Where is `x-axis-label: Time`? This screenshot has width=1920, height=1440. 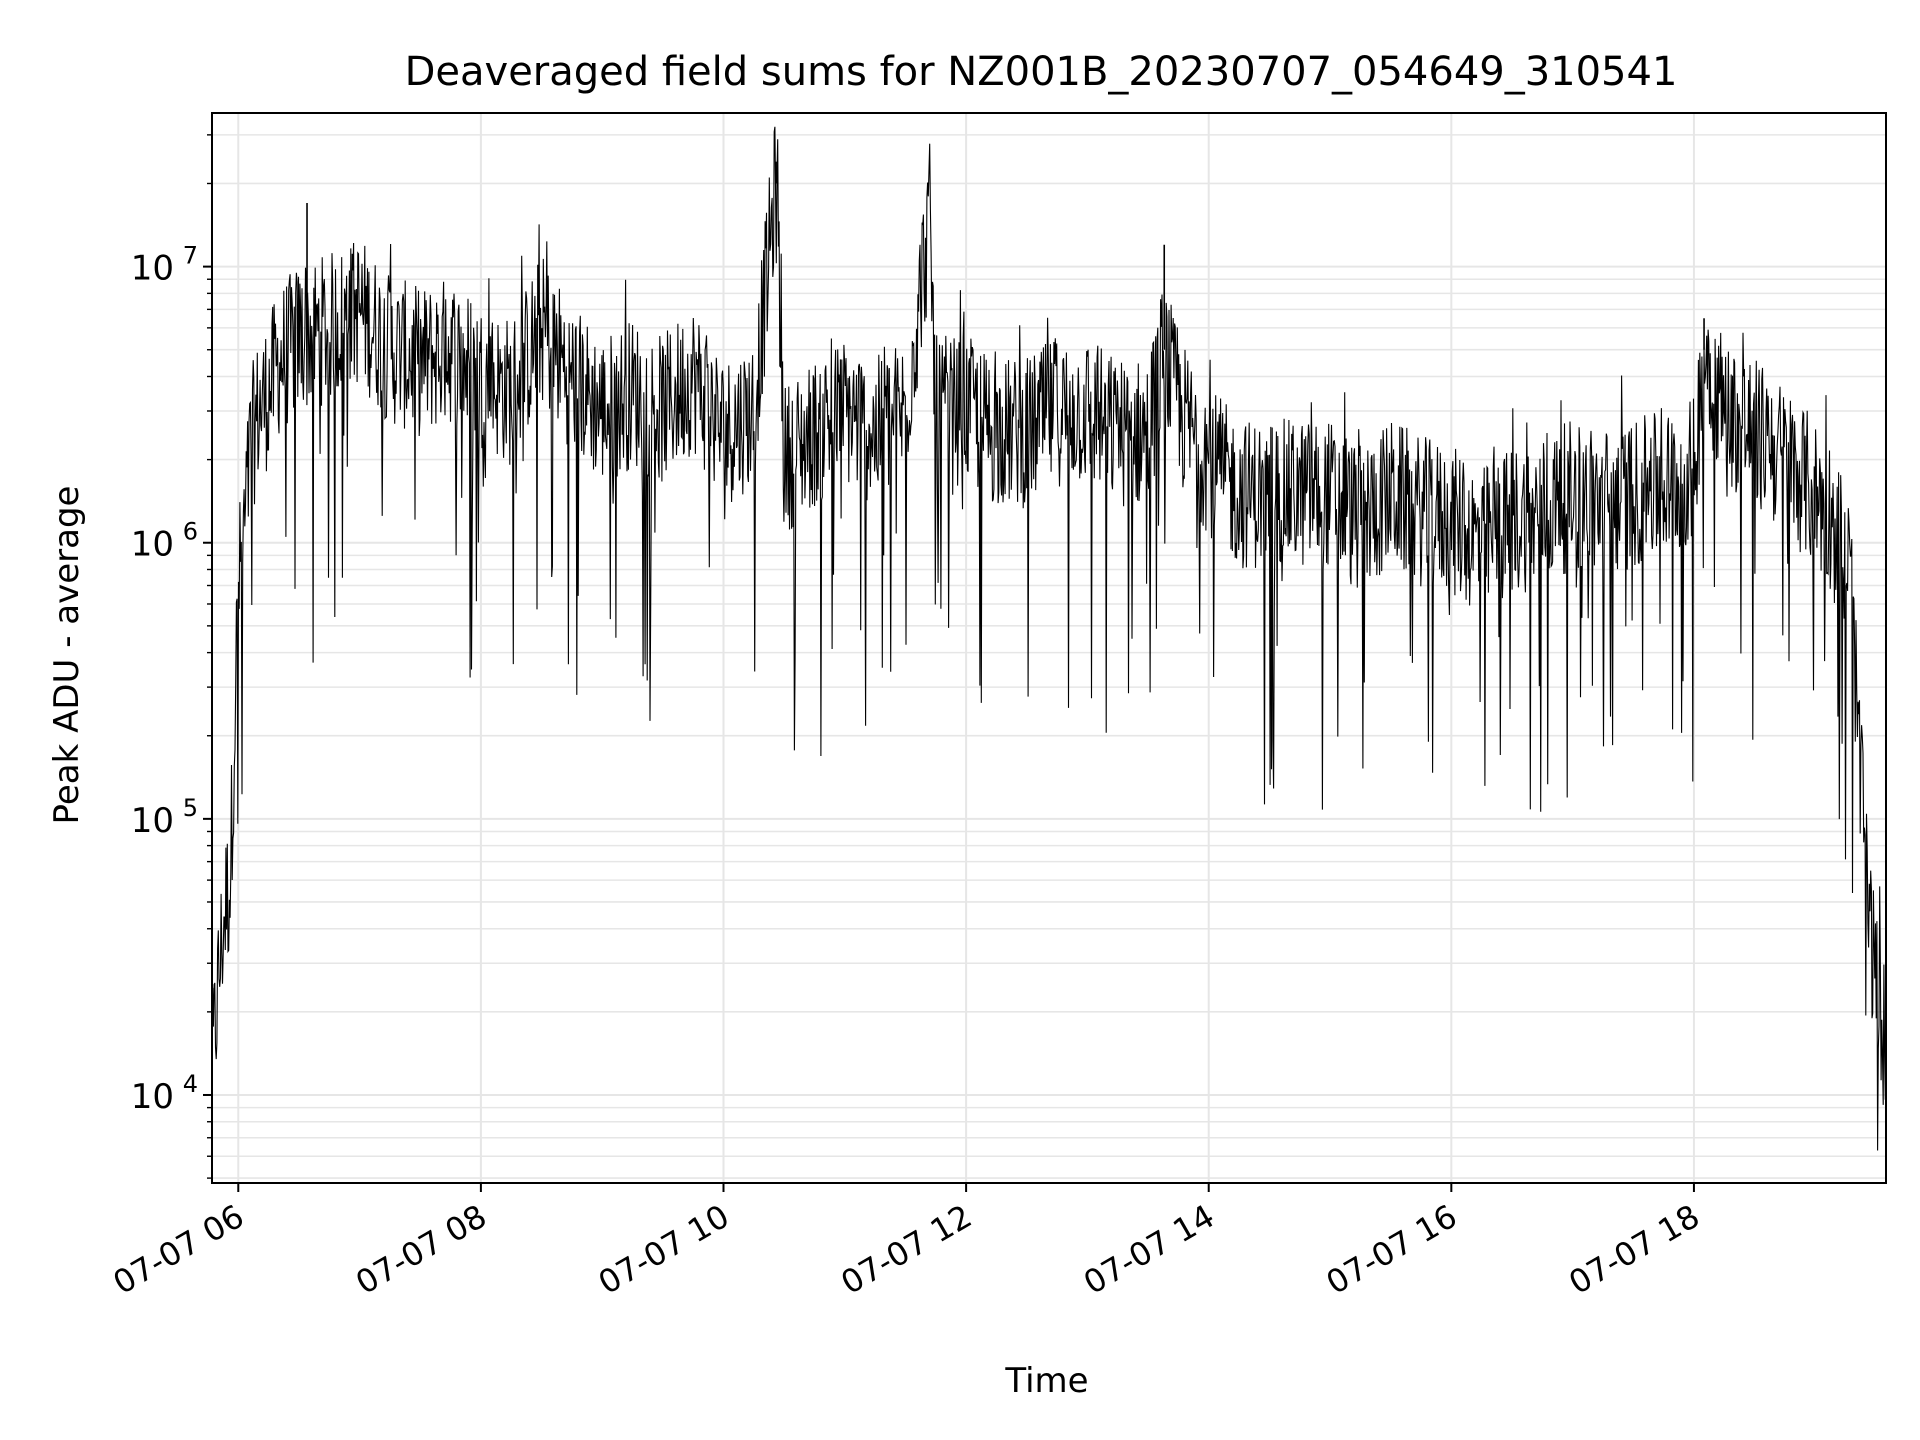 x-axis-label: Time is located at coordinates (1046, 1381).